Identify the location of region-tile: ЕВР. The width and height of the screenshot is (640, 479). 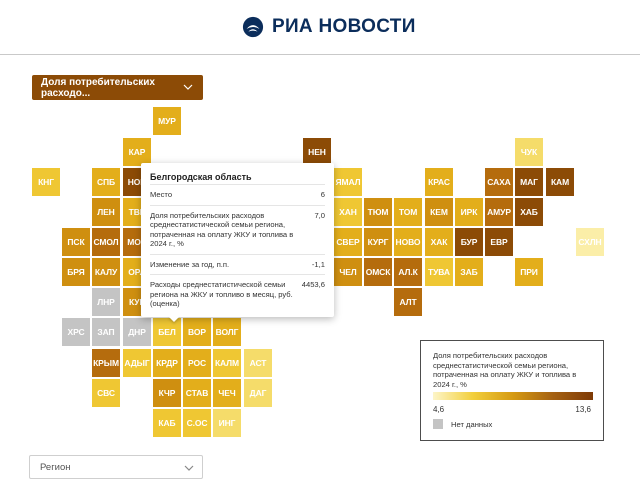
(499, 242).